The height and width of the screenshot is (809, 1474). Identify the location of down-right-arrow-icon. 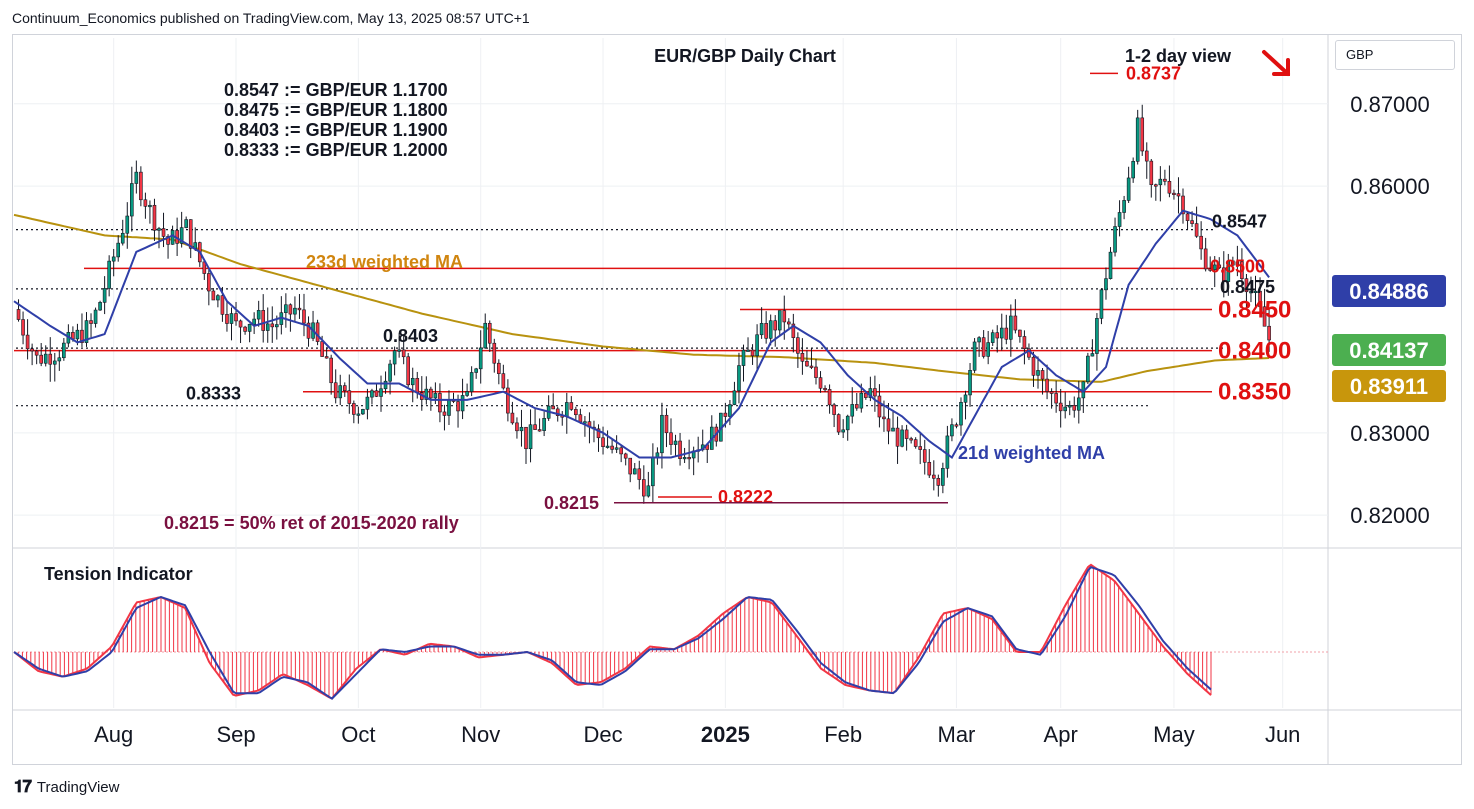
(1276, 63).